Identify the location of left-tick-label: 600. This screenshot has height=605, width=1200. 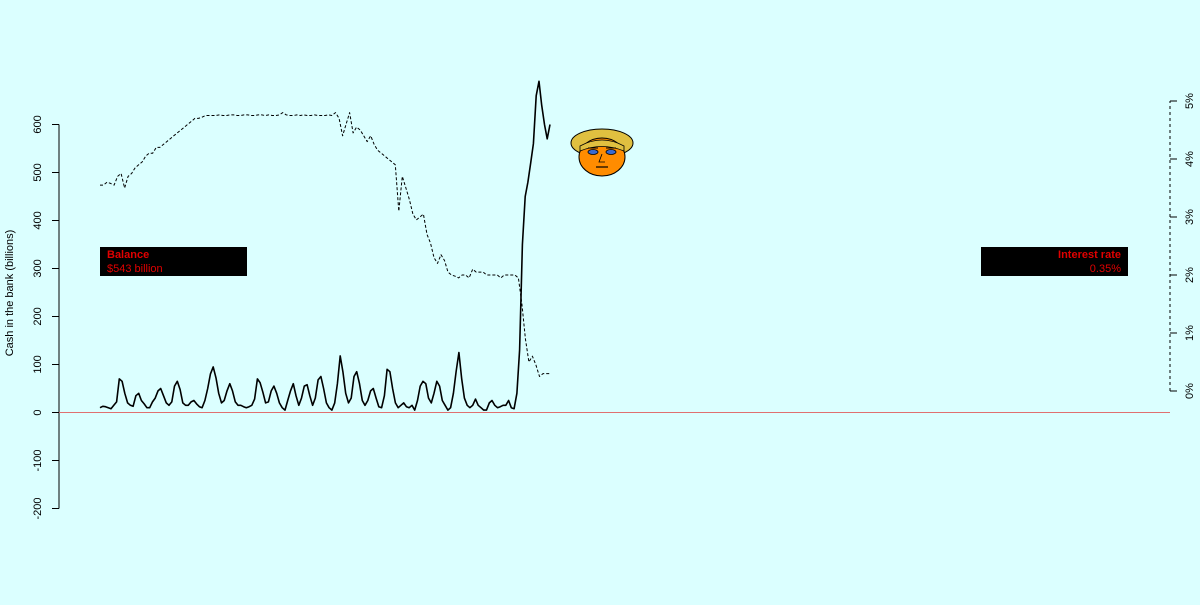
(38, 124).